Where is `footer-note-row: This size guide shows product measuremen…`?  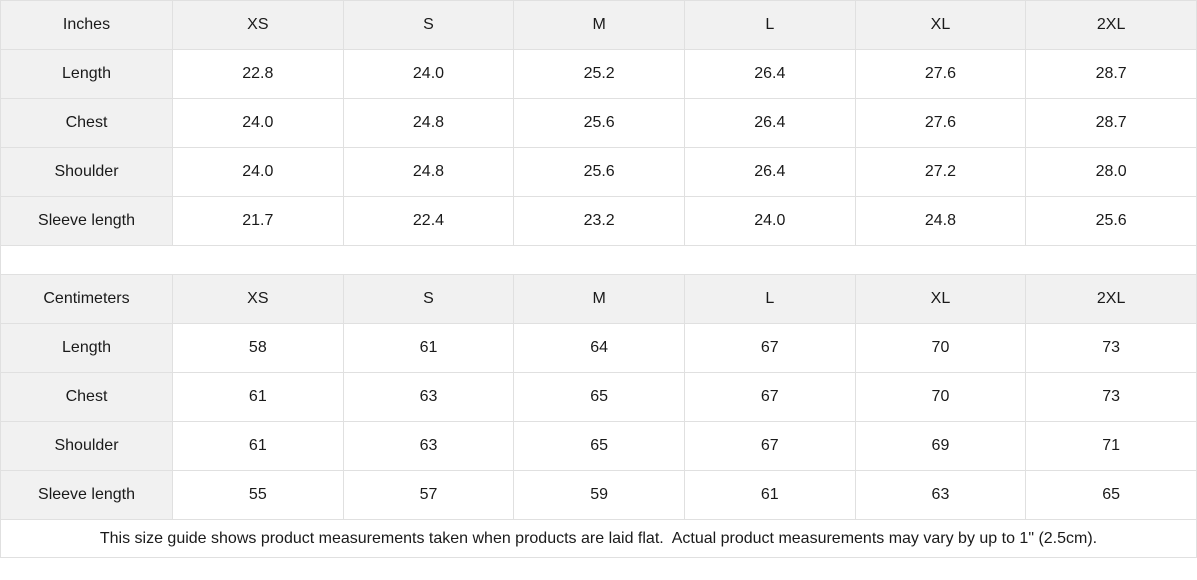 footer-note-row: This size guide shows product measuremen… is located at coordinates (598, 538).